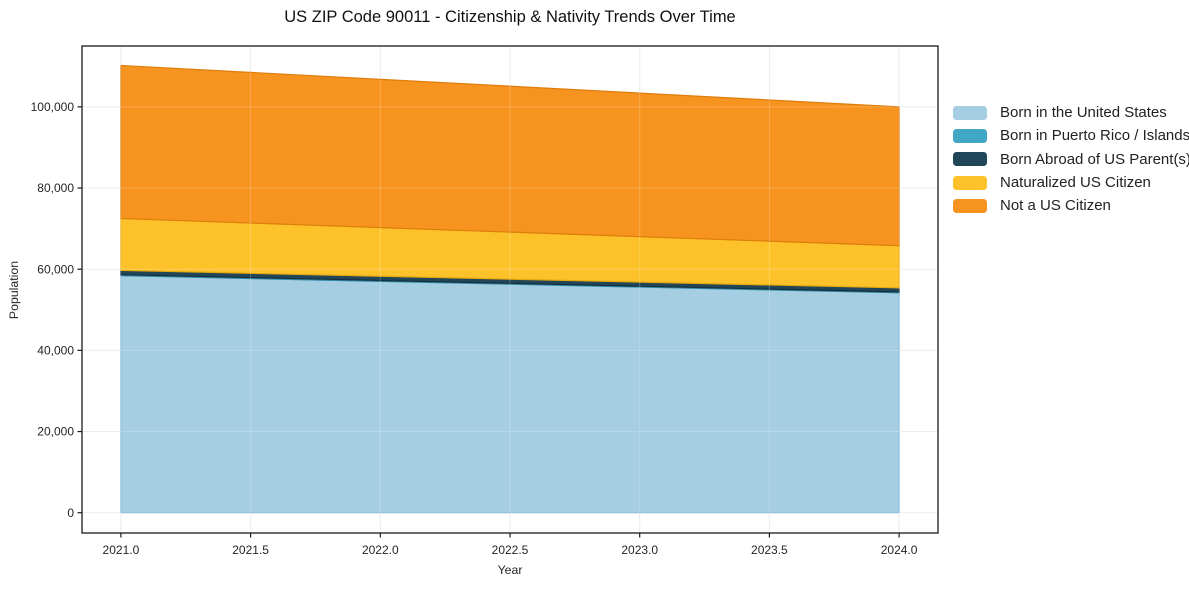 This screenshot has width=1189, height=590. What do you see at coordinates (970, 135) in the screenshot?
I see `legend-swatch-born-pr-islands-icon` at bounding box center [970, 135].